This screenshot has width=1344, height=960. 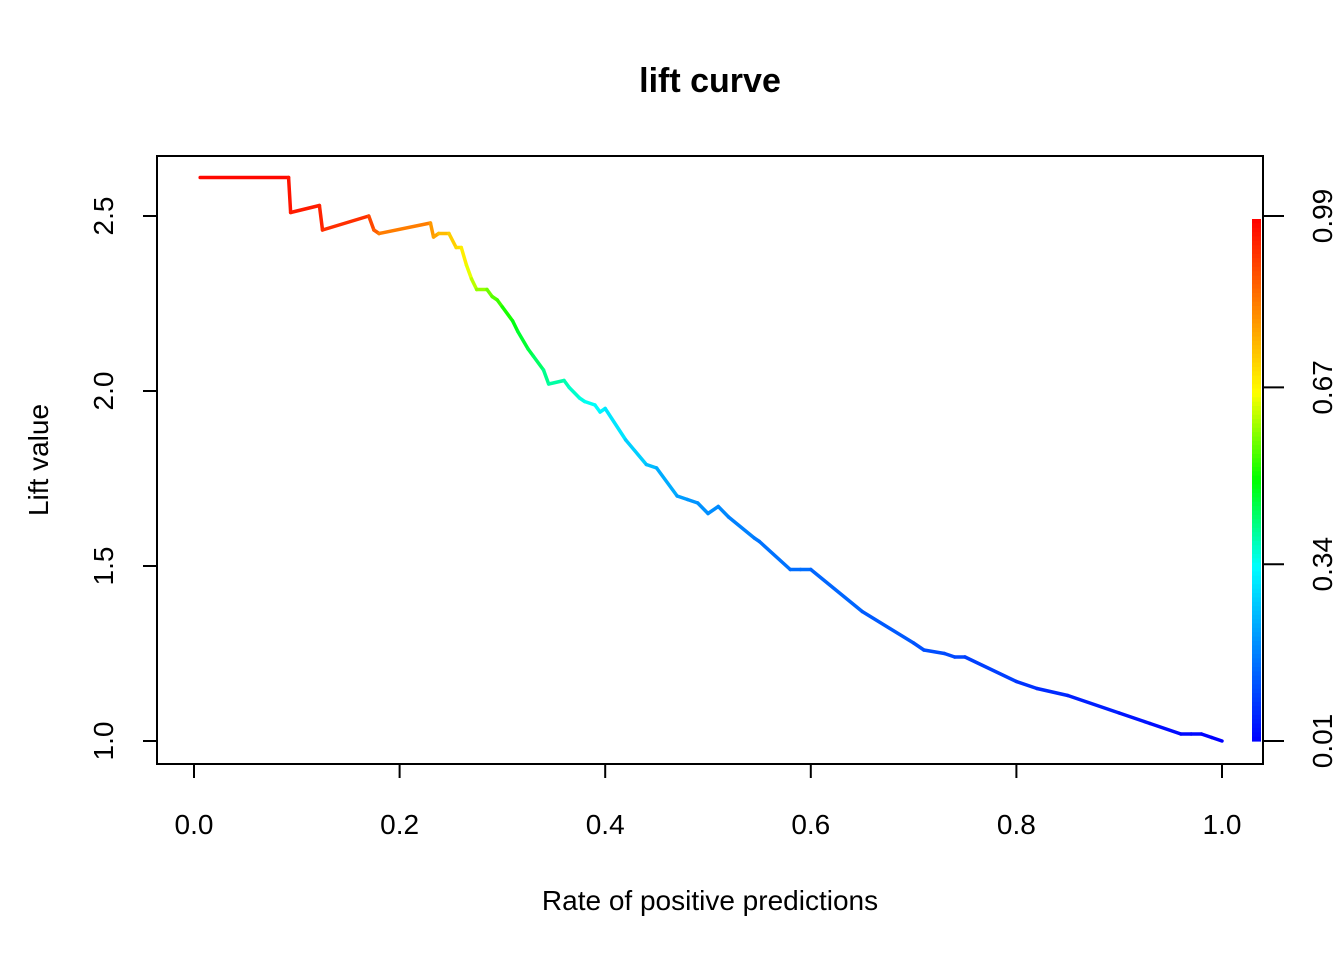 I want to click on x-axis: 0.0 0.2 0.4 0.6 0.8 1.0, so click(x=708, y=801).